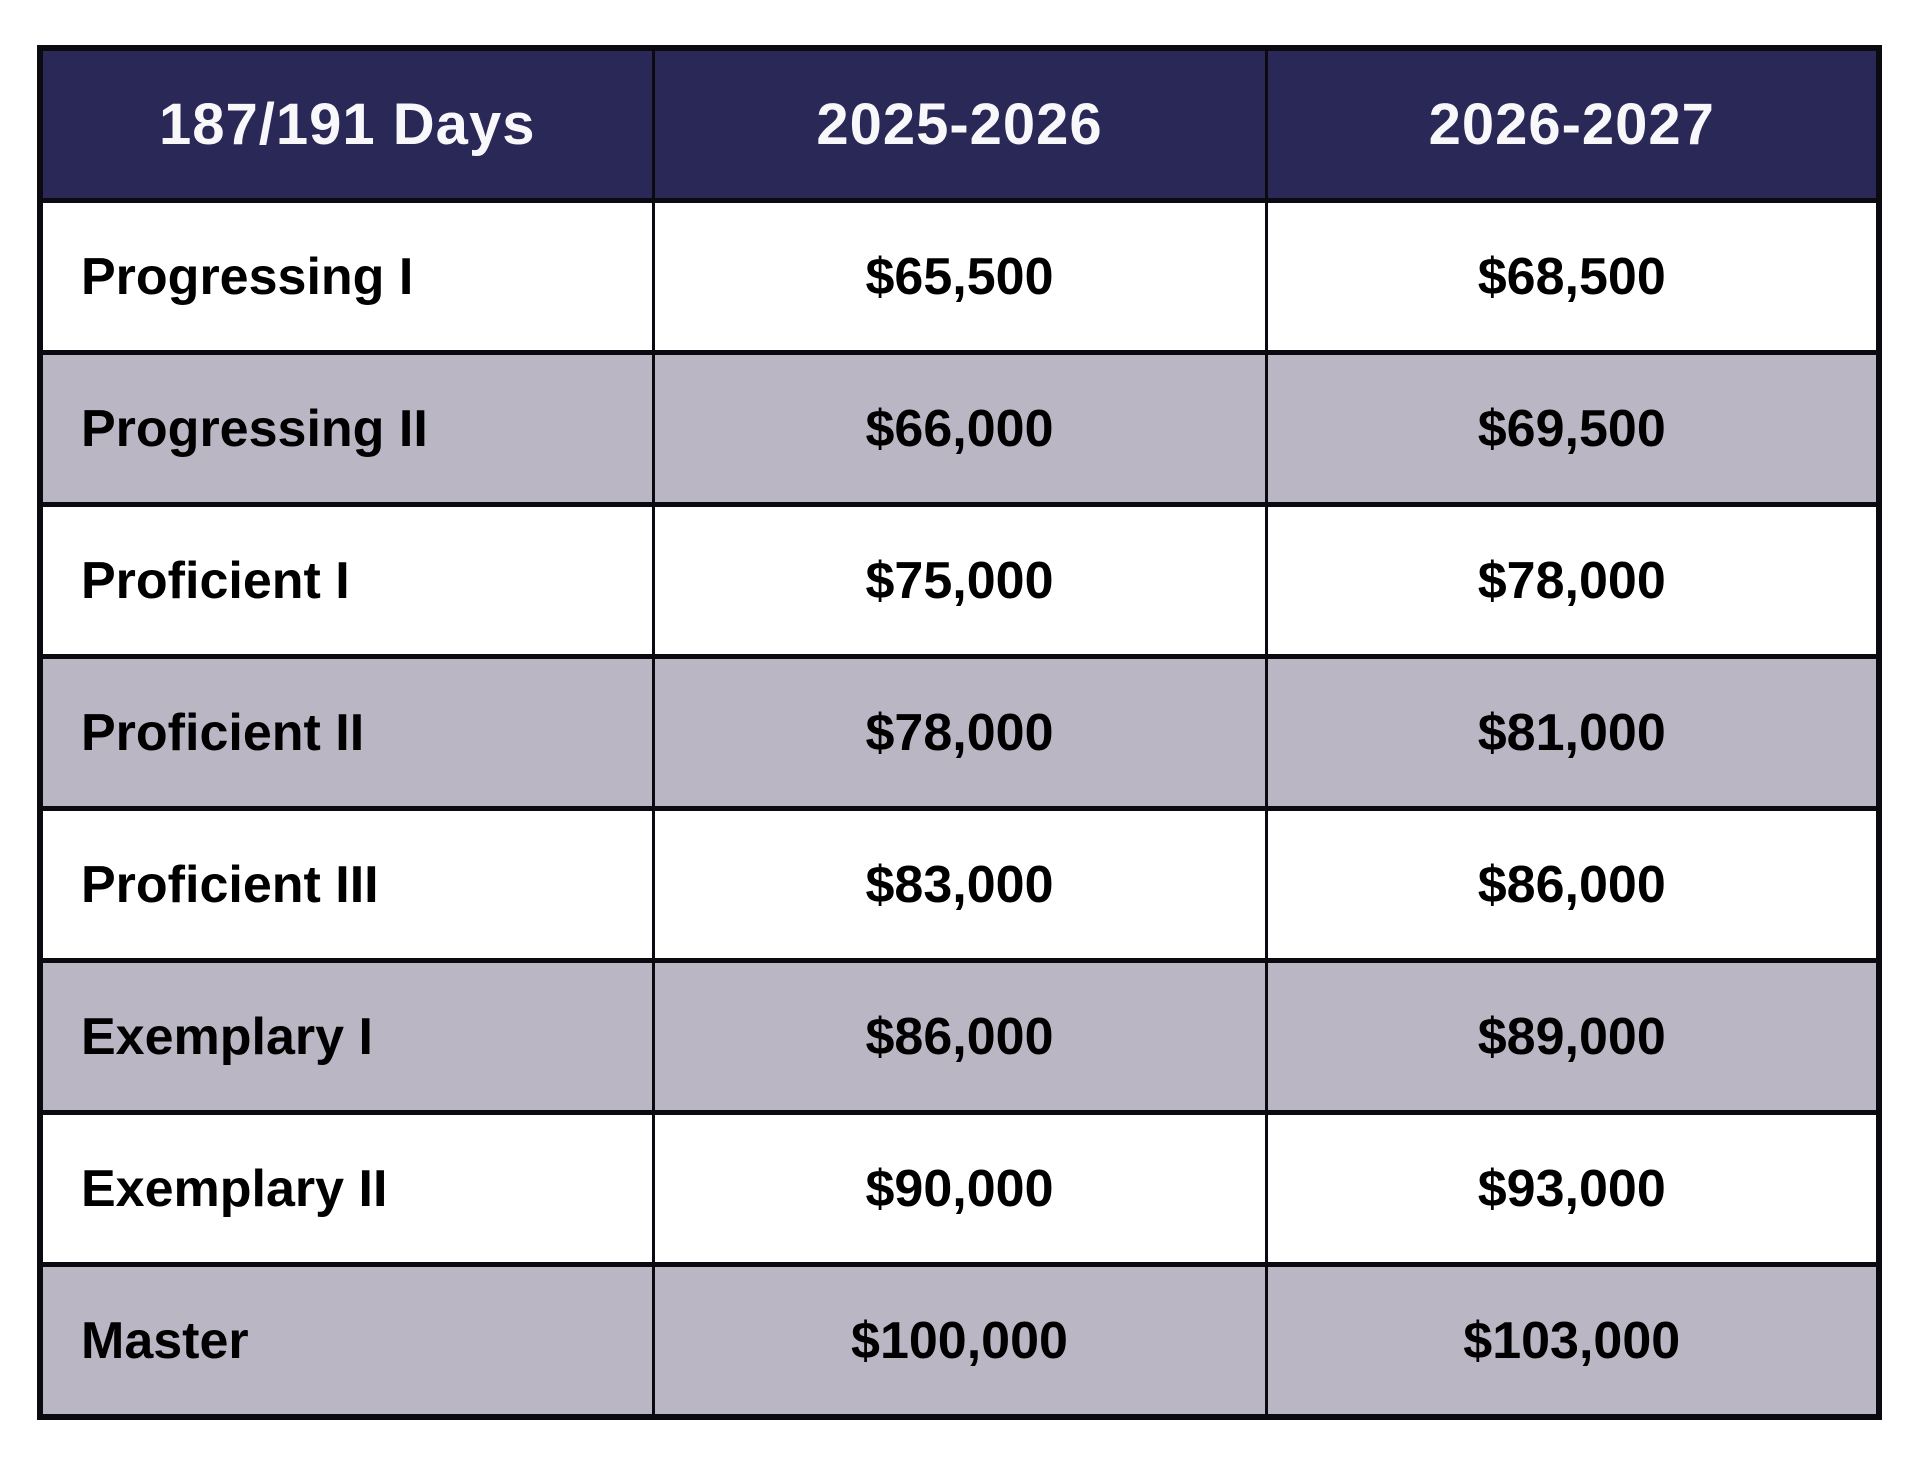 This screenshot has width=1920, height=1472. Describe the element at coordinates (346, 1341) in the screenshot. I see `level-label: Master` at that location.